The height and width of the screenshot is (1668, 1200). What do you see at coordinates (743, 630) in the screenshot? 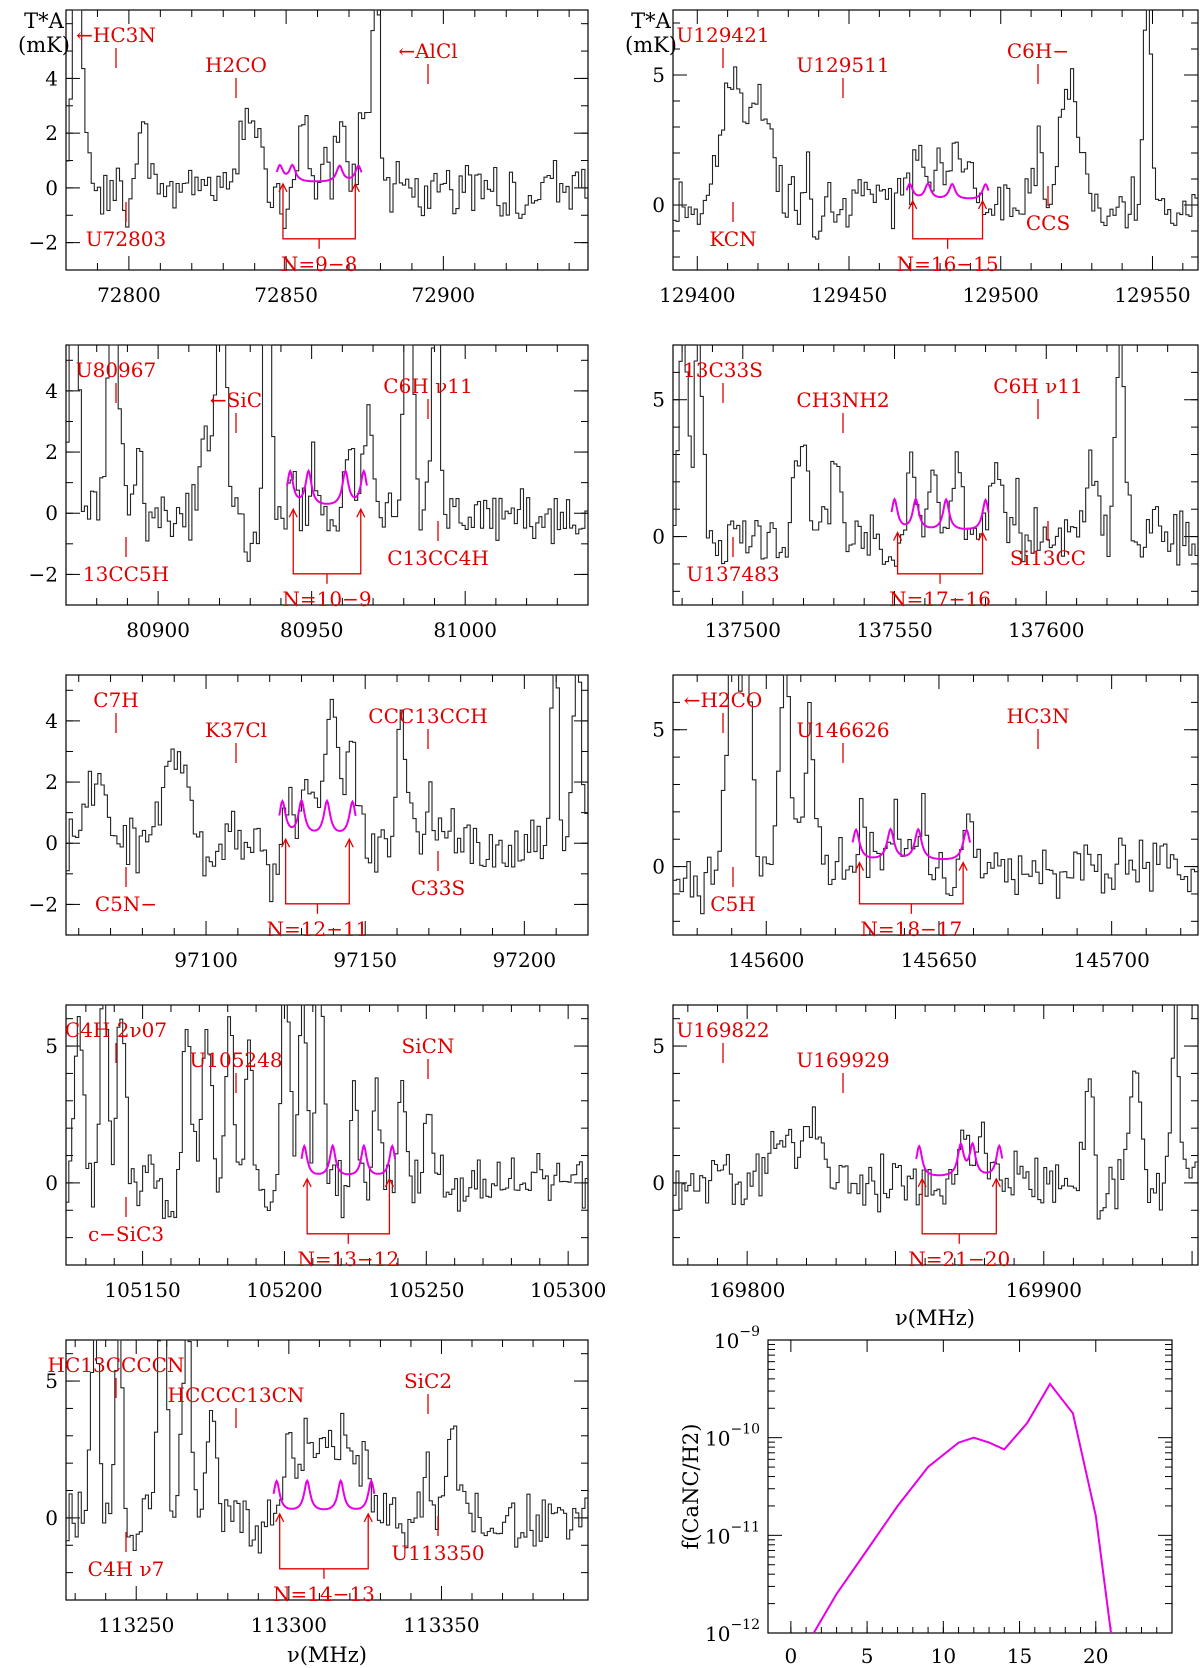
I see `x-tick-label: 137500` at bounding box center [743, 630].